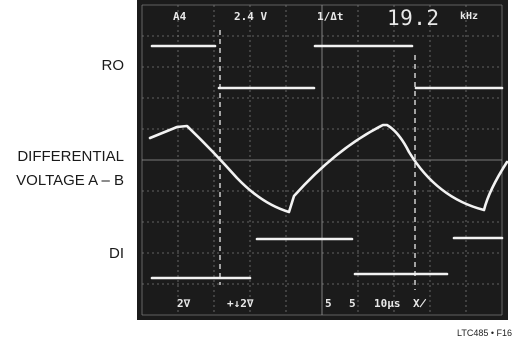 The image size is (524, 345). Describe the element at coordinates (116, 253) in the screenshot. I see `di-label: DI` at that location.